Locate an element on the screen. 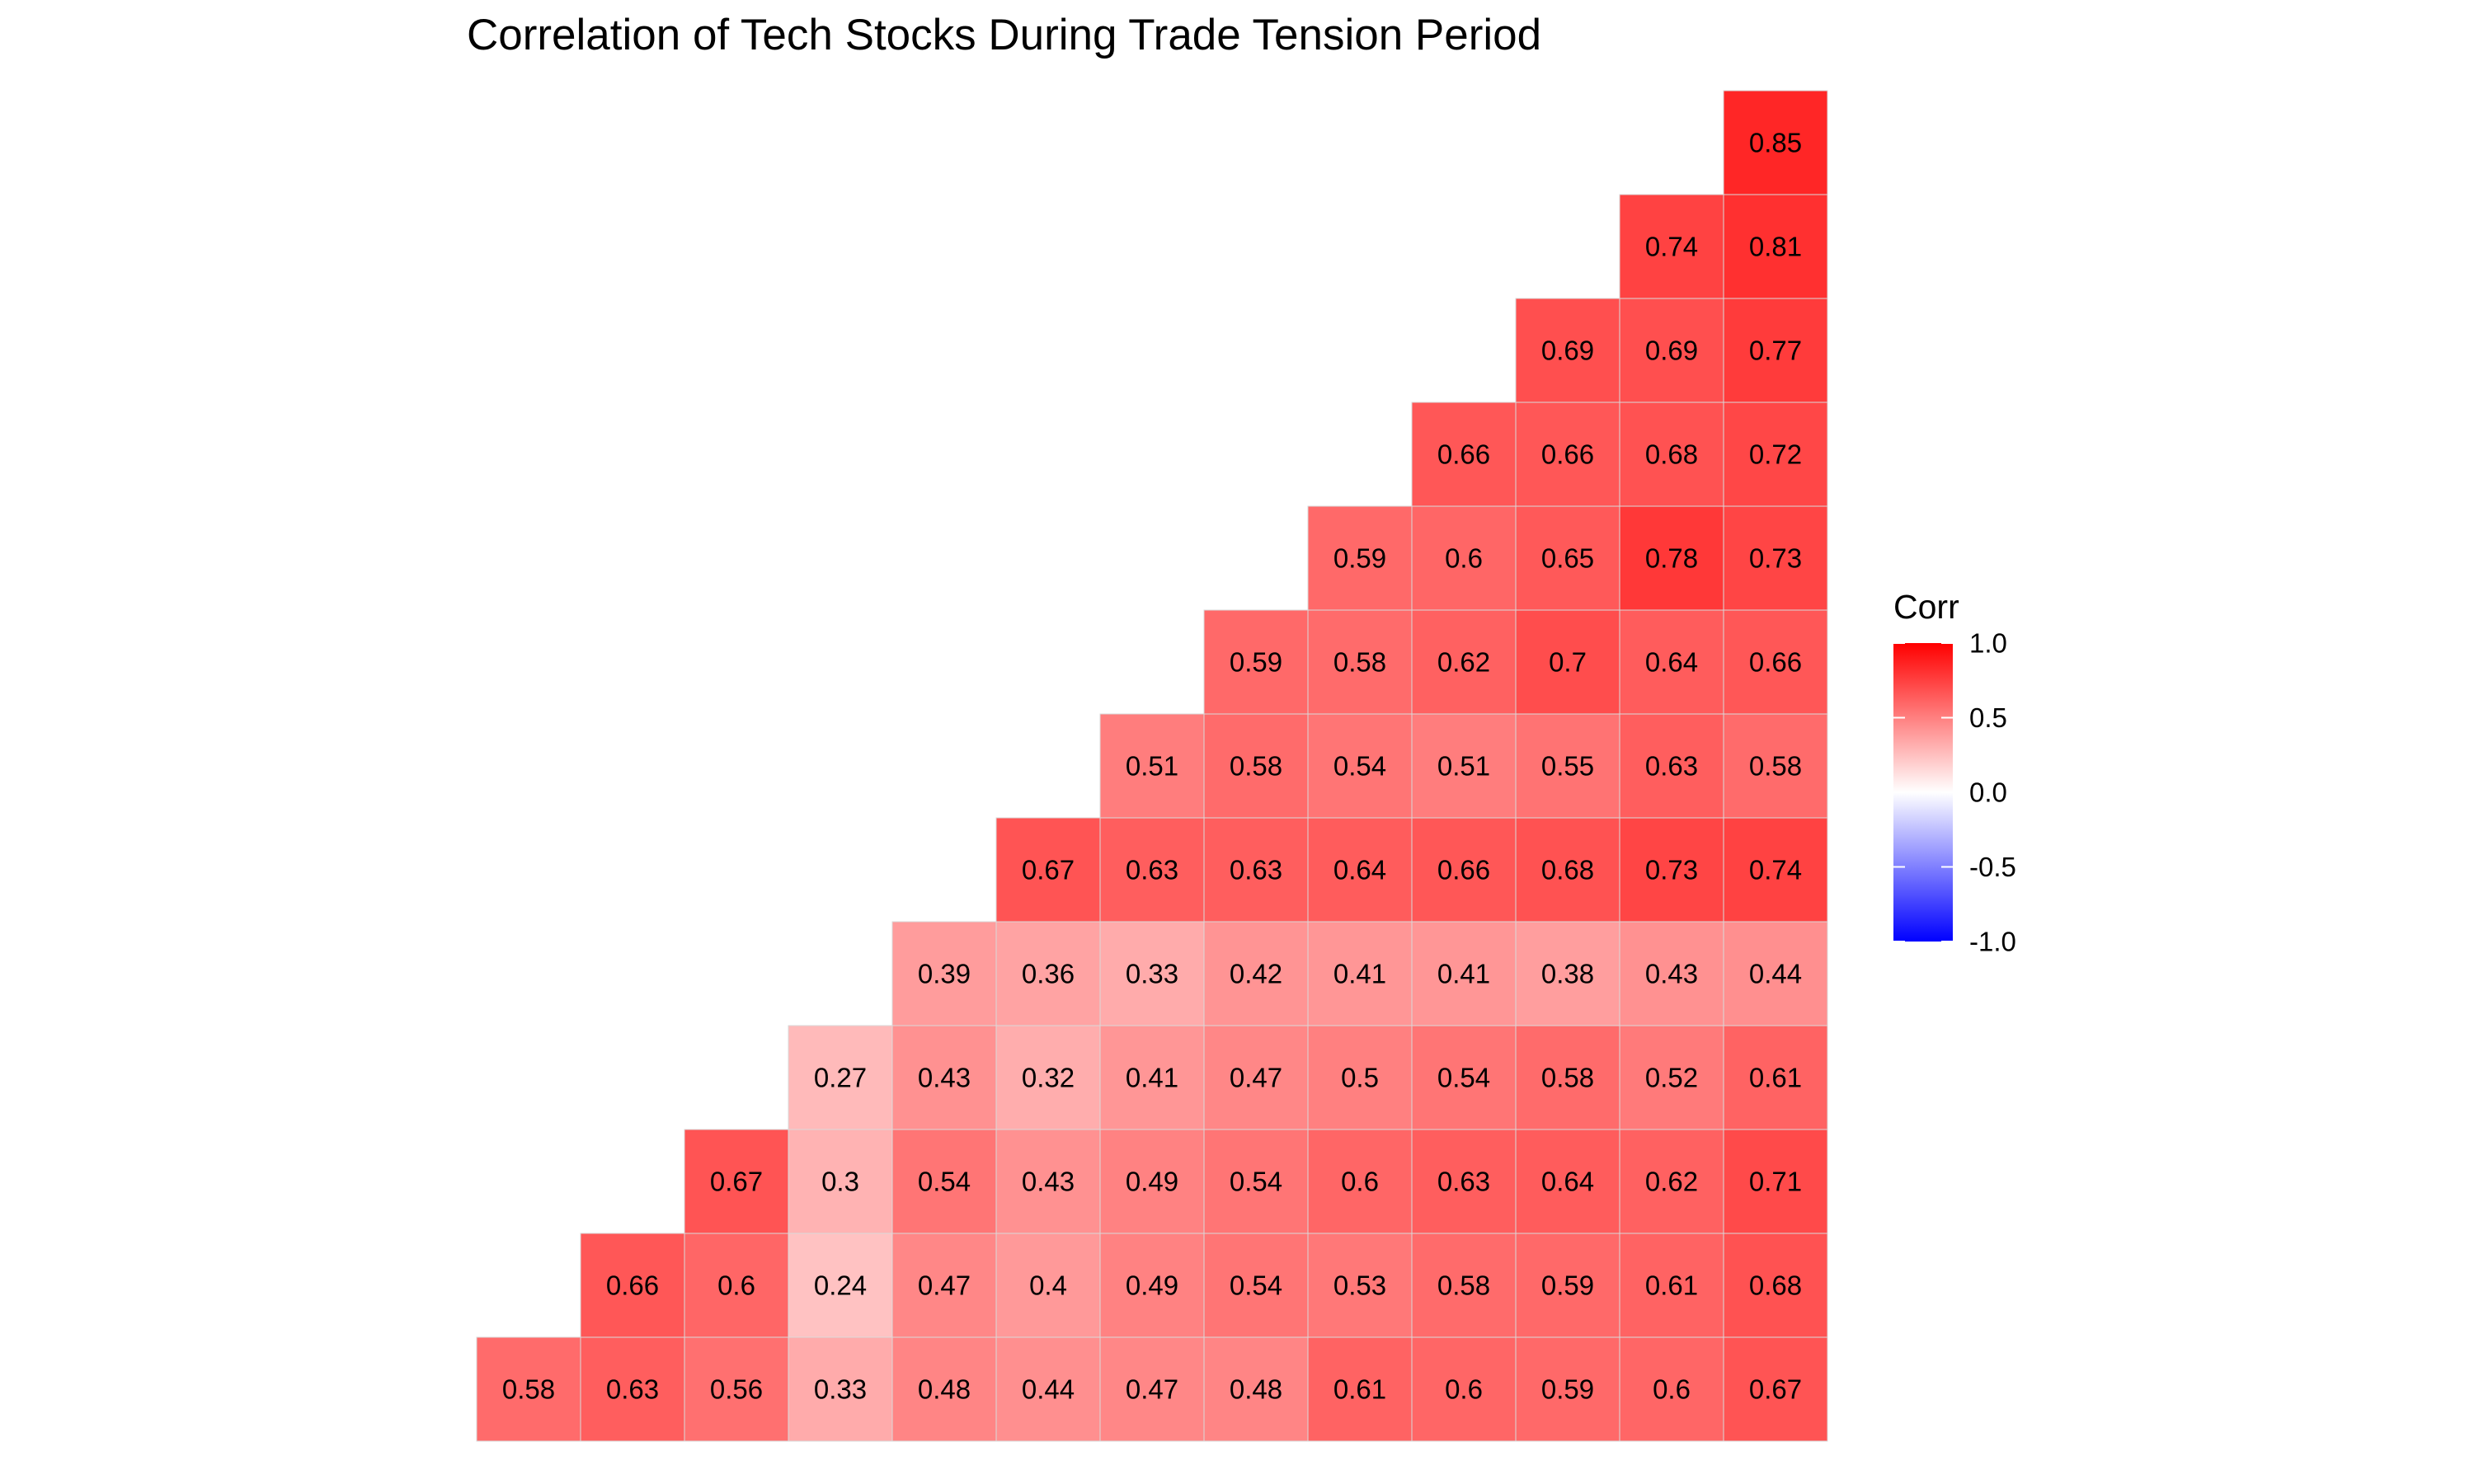  heatmap-cell-label: 0.38 is located at coordinates (1567, 974).